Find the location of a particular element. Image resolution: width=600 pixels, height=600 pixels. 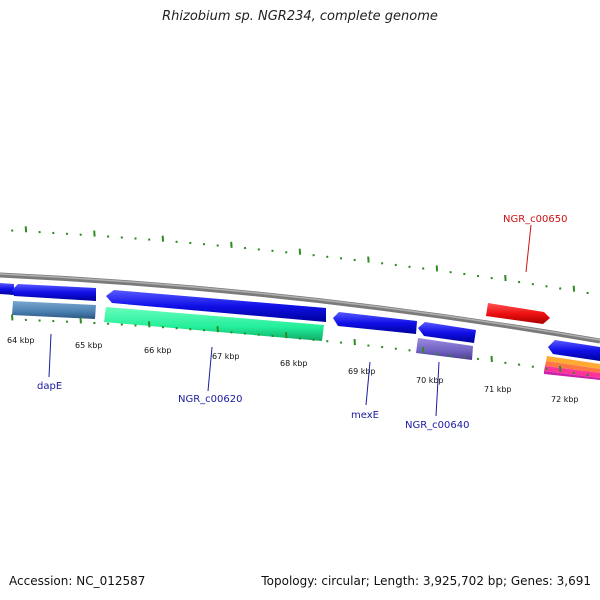

tick-label: 66 kbp is located at coordinates (158, 350).